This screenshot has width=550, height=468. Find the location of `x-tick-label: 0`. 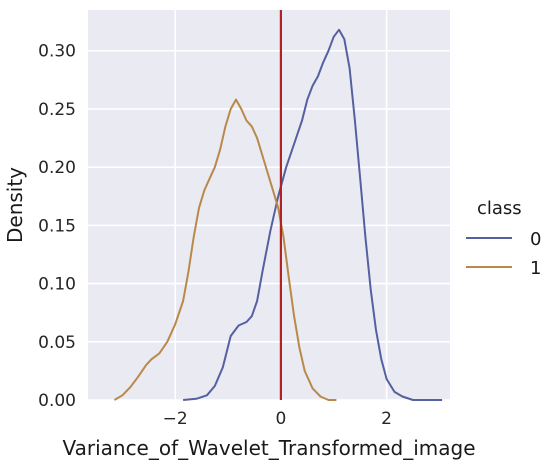

x-tick-label: 0 is located at coordinates (280, 419).